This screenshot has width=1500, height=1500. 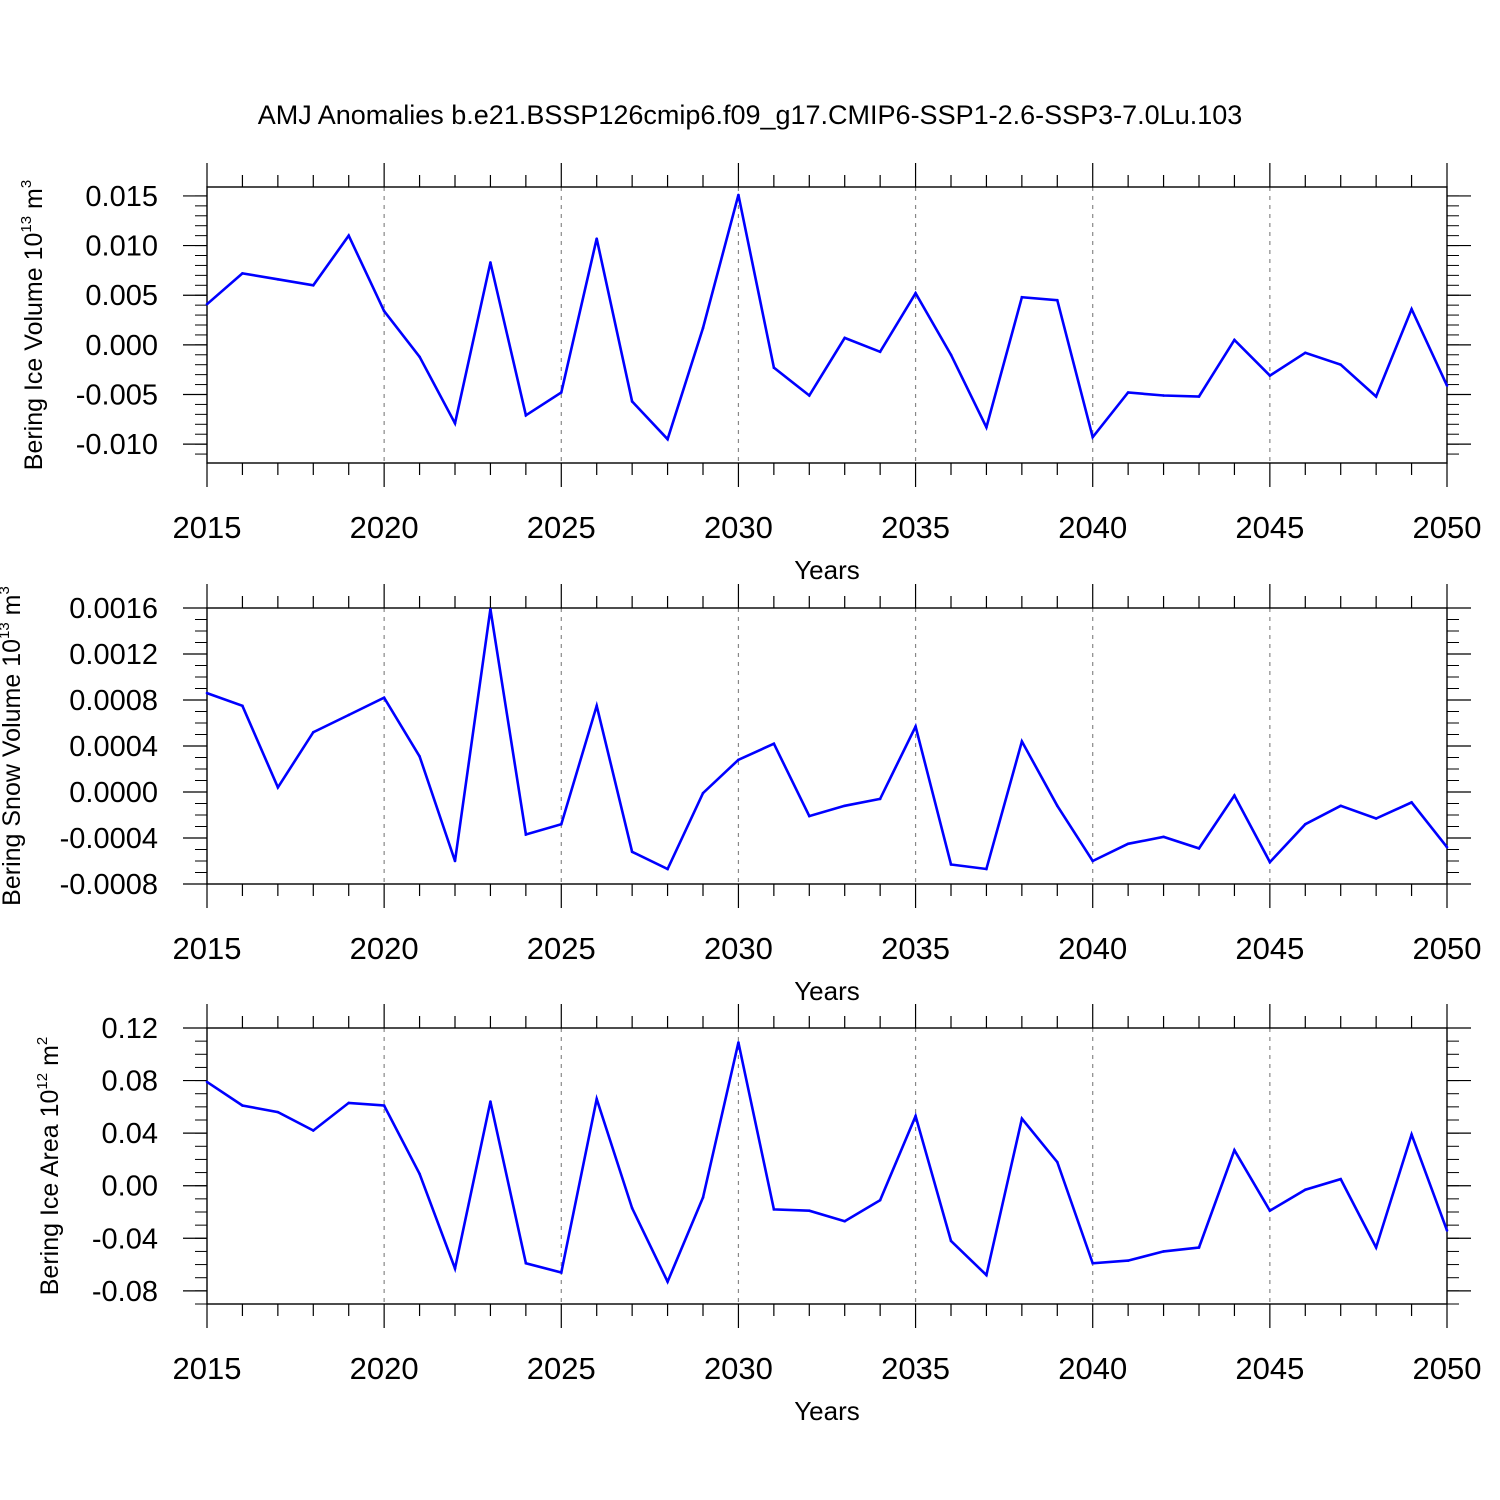 What do you see at coordinates (130, 1029) in the screenshot?
I see `y-tick-label: 0.12` at bounding box center [130, 1029].